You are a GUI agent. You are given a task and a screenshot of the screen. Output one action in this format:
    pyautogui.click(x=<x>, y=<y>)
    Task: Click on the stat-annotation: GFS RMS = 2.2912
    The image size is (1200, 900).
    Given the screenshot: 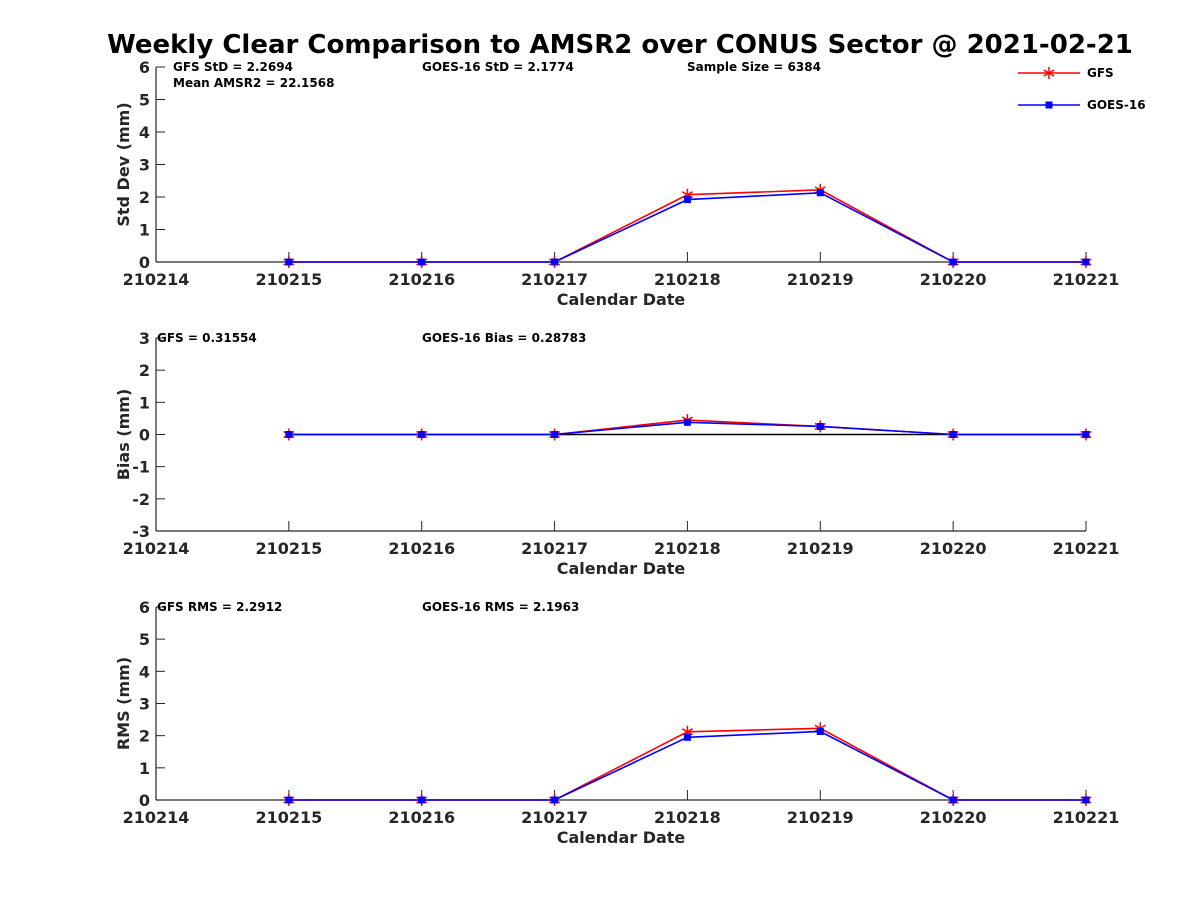 What is the action you would take?
    pyautogui.click(x=219, y=607)
    